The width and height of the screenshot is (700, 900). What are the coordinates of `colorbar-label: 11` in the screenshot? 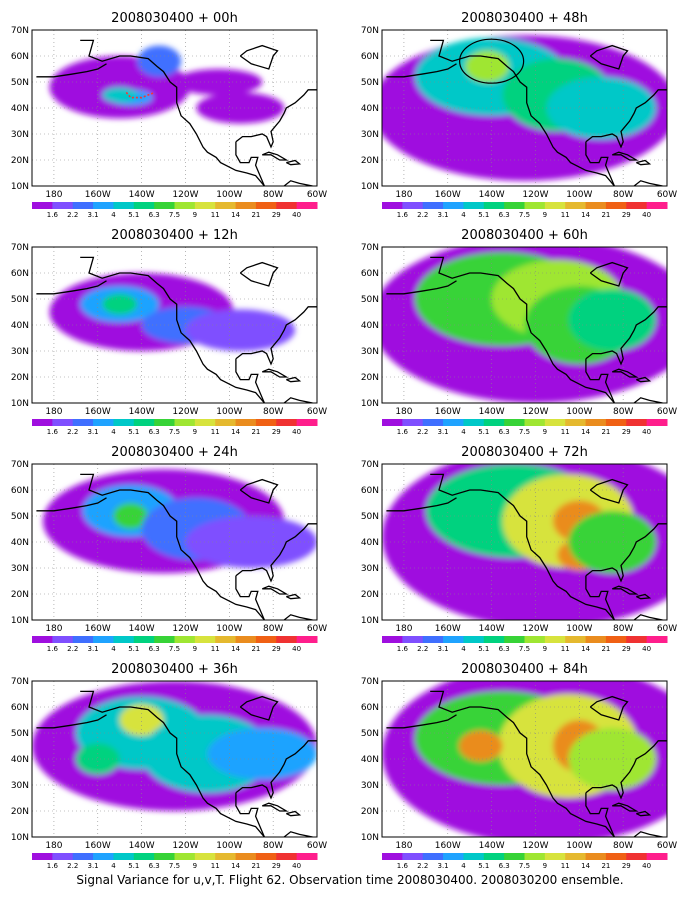 It's located at (215, 432).